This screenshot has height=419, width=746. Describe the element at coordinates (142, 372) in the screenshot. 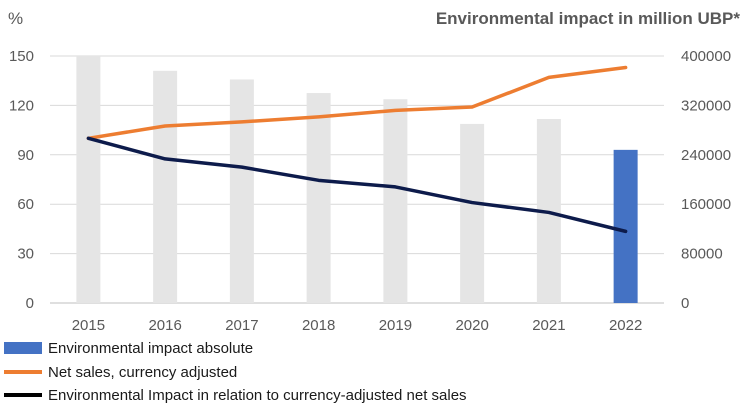

I see `legend-label-net-sales: Net sales, currency adjusted` at that location.